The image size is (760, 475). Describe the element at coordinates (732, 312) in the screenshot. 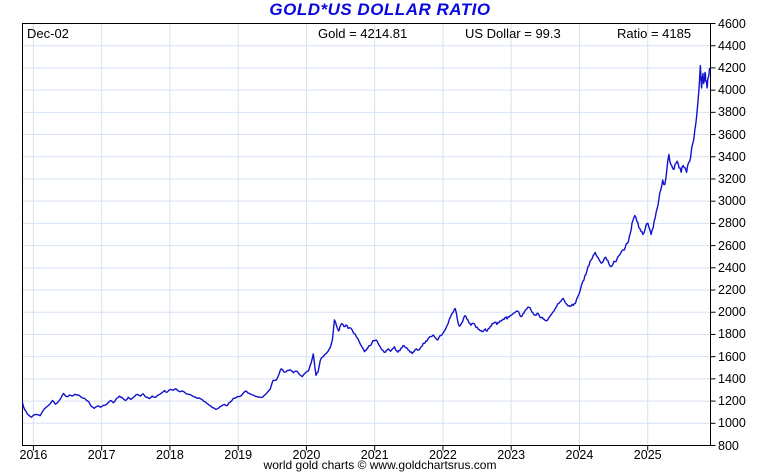

I see `y-axis-tick-label: 2000` at that location.